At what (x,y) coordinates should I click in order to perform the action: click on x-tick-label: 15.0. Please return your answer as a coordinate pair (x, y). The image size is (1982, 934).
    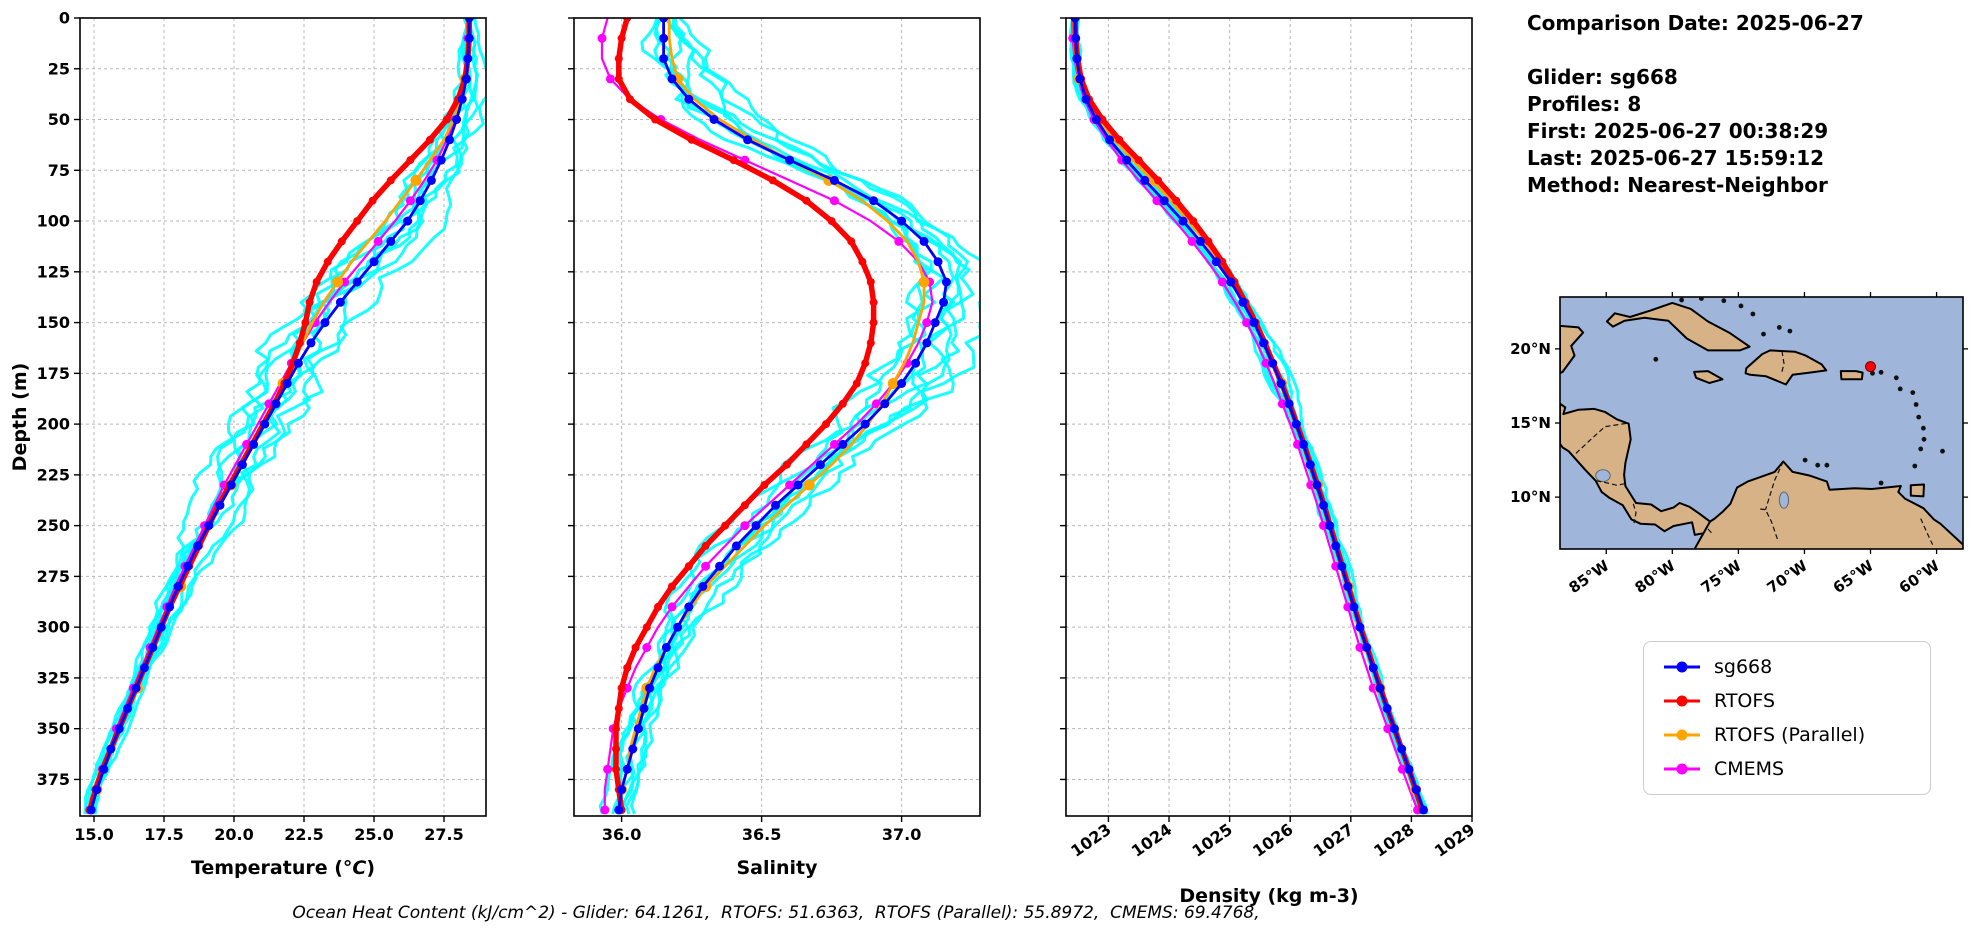
    Looking at the image, I should click on (93, 834).